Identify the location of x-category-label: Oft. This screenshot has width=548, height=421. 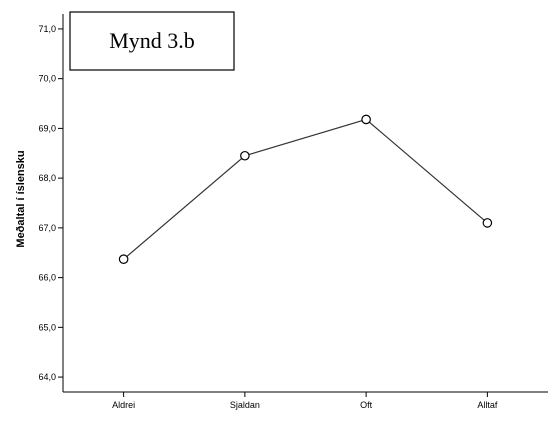
(366, 405).